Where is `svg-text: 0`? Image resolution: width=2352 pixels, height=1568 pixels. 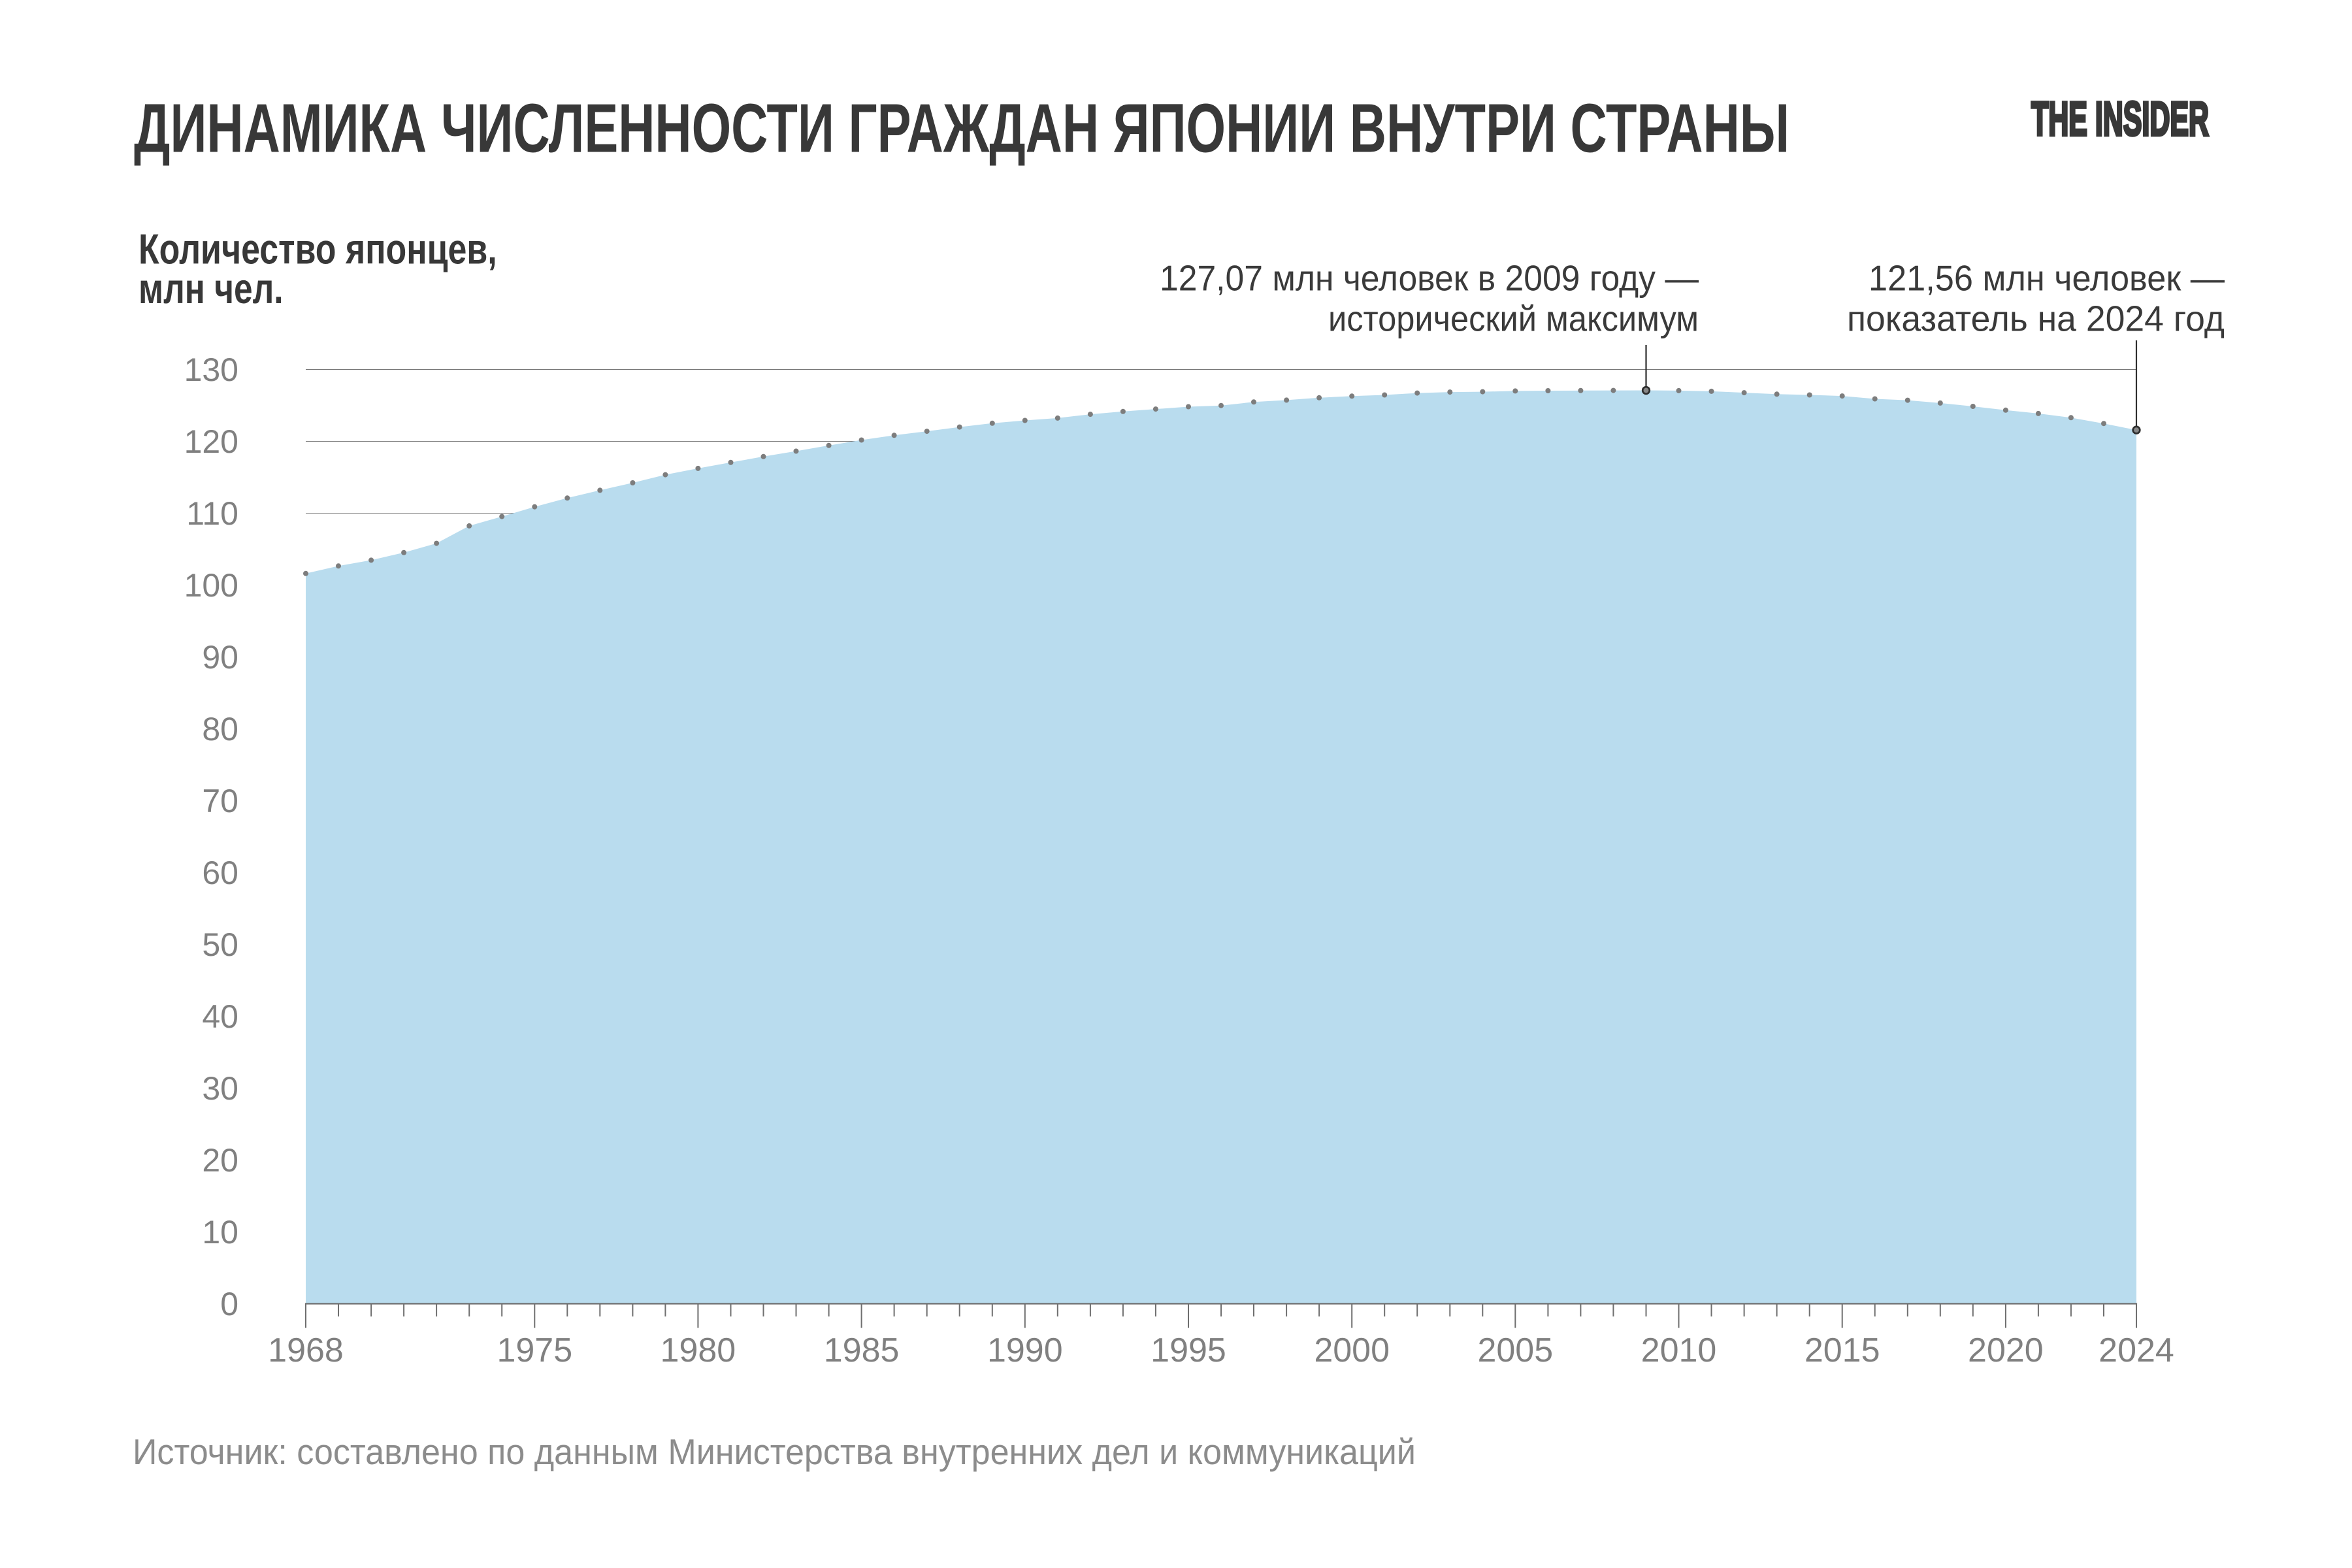 svg-text: 0 is located at coordinates (229, 1304).